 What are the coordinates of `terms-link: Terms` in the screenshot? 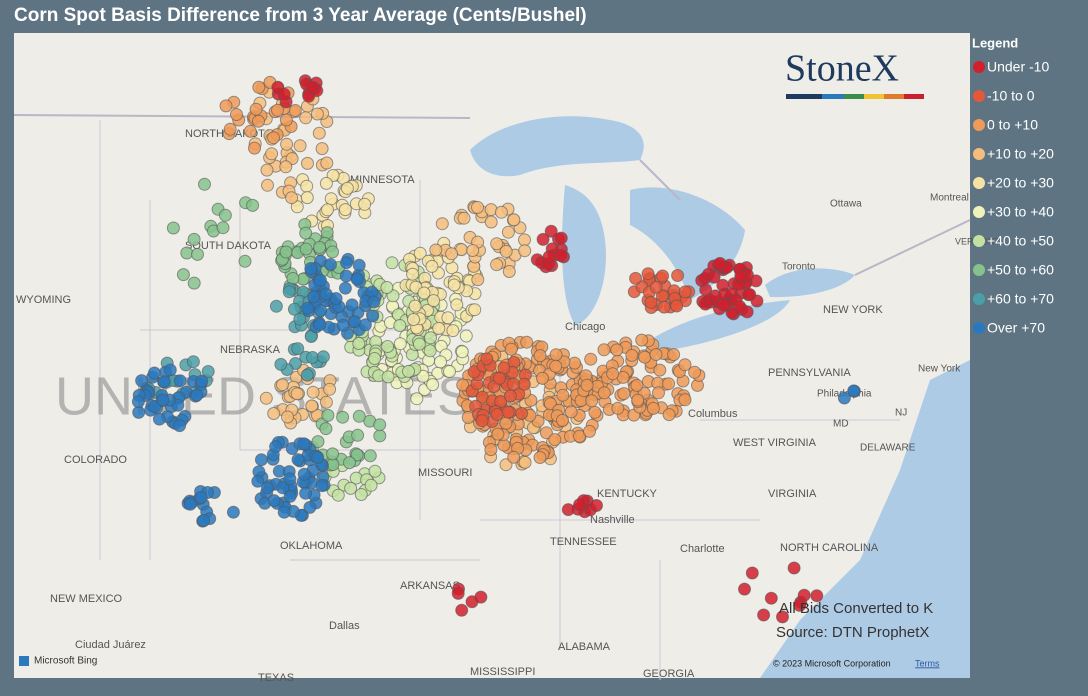 It's located at (927, 663).